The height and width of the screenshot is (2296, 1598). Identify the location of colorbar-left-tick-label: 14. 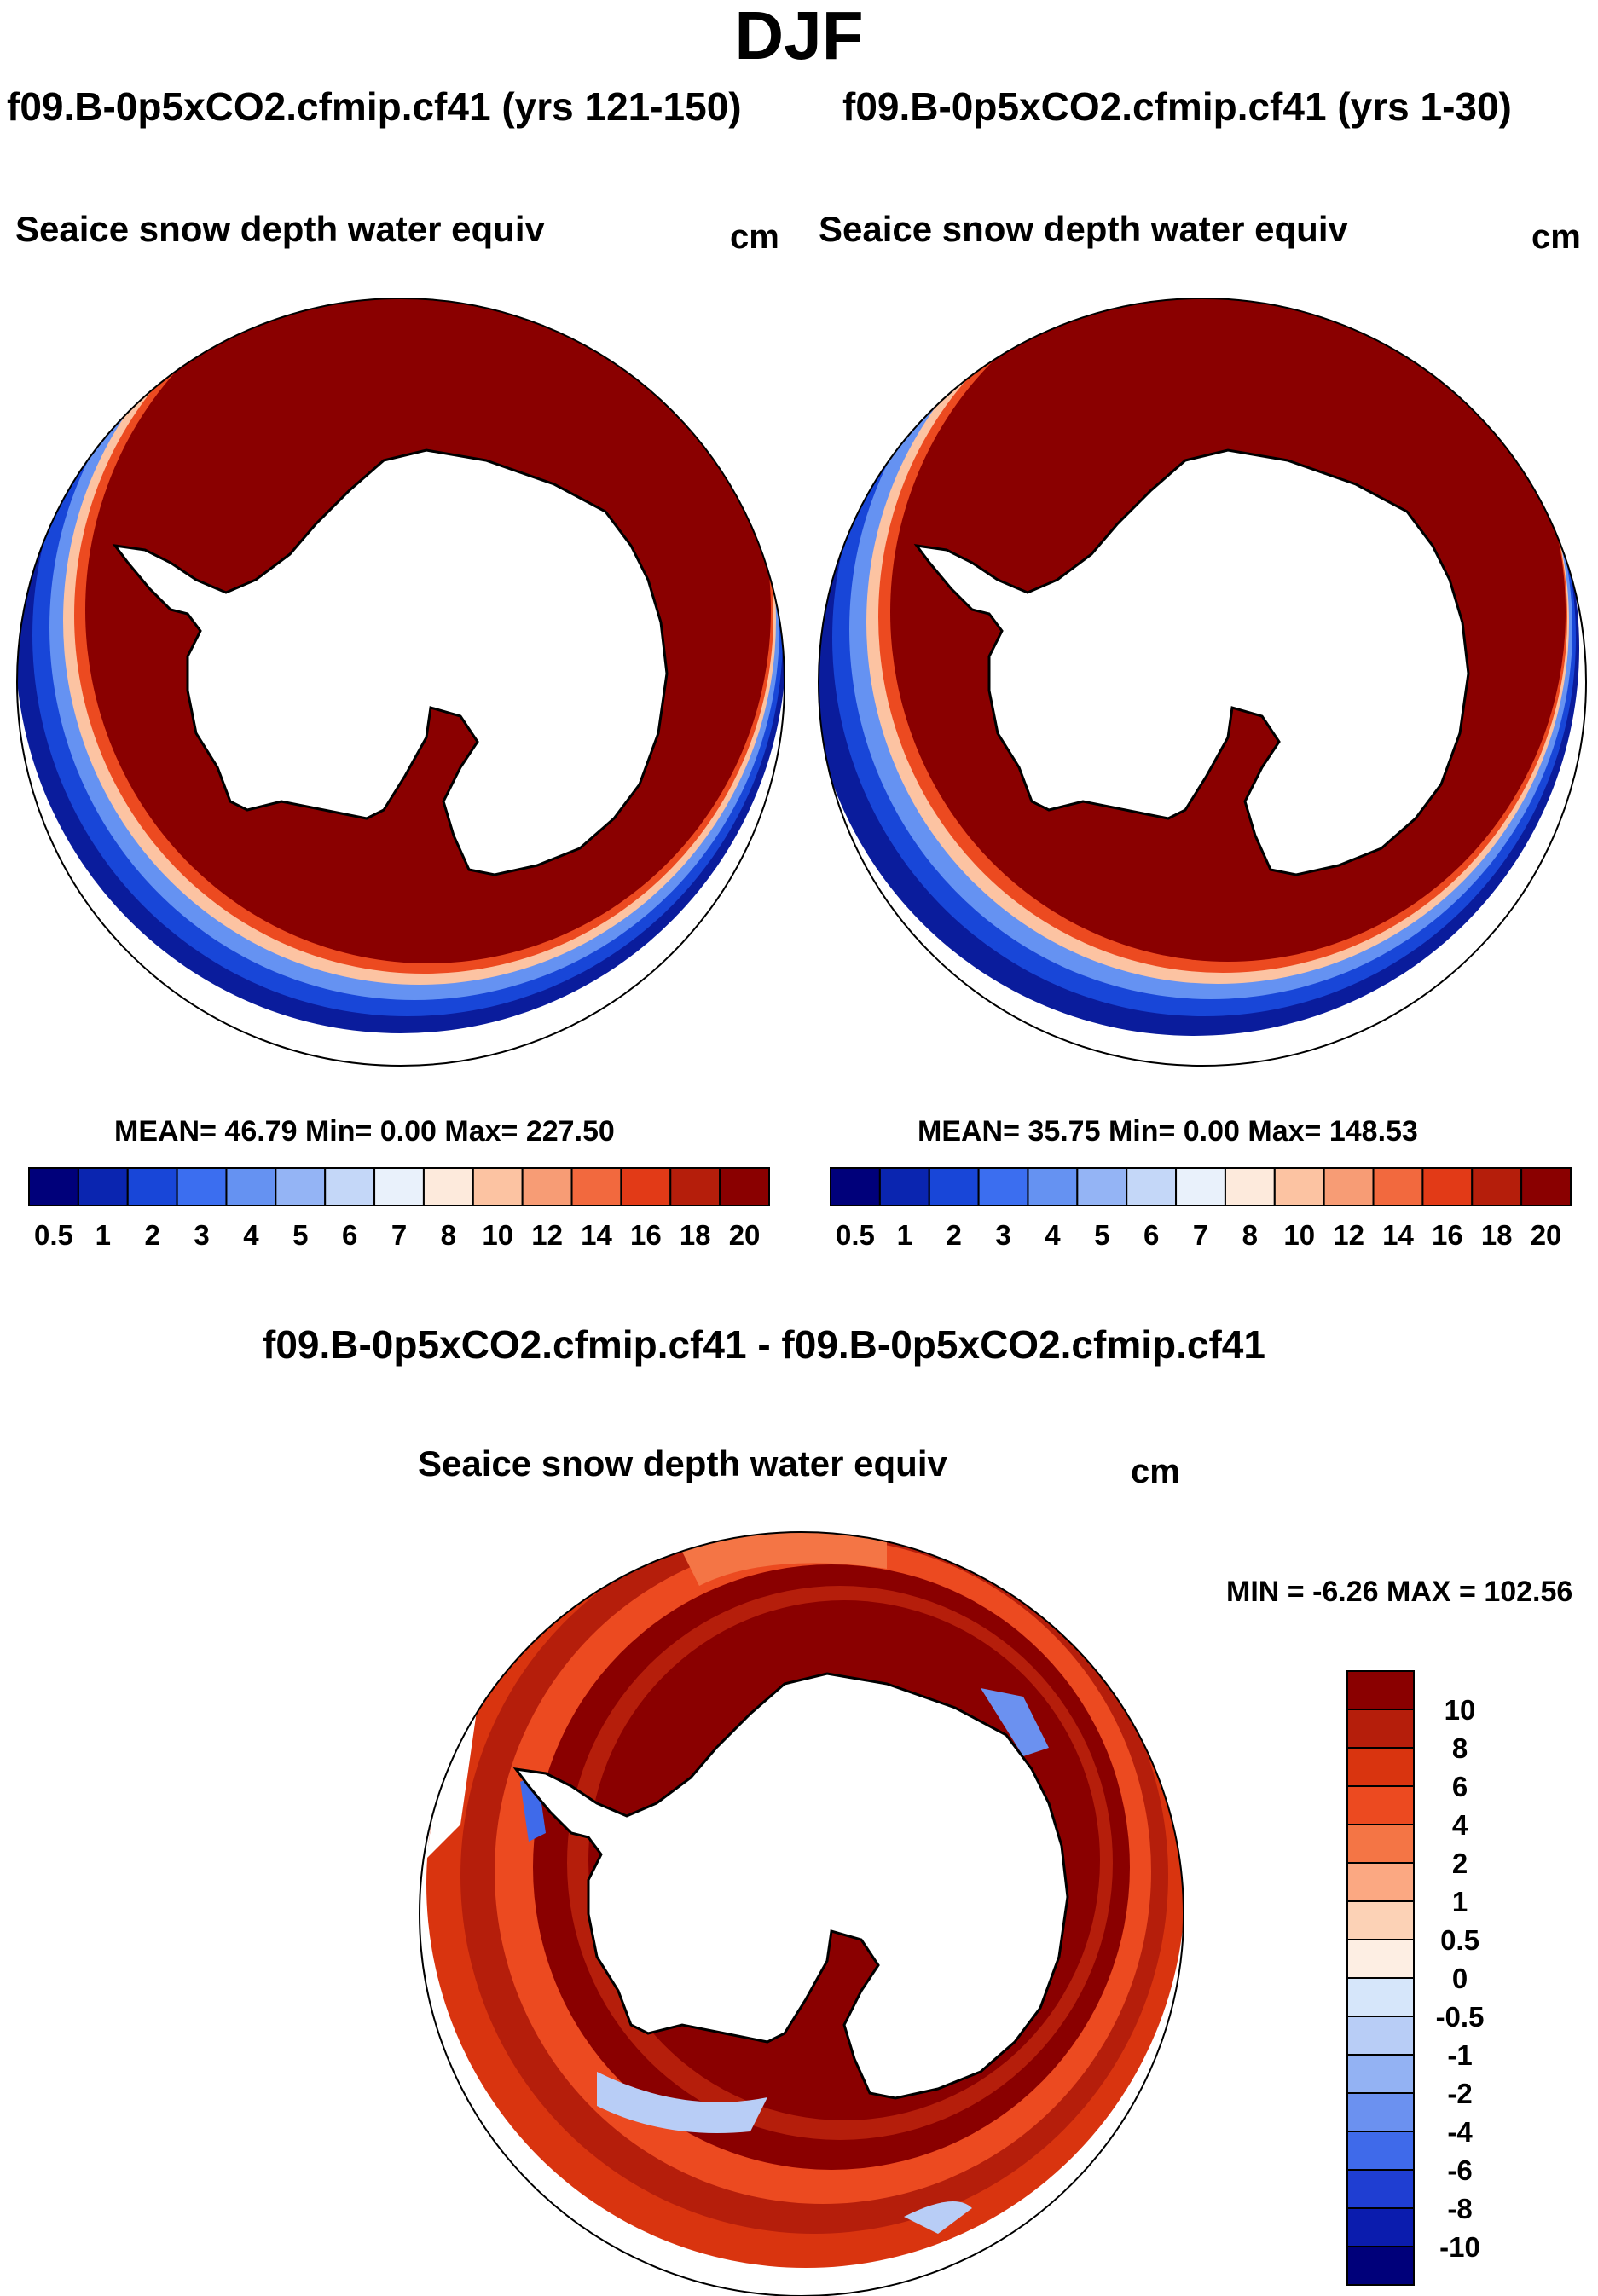
(596, 1235).